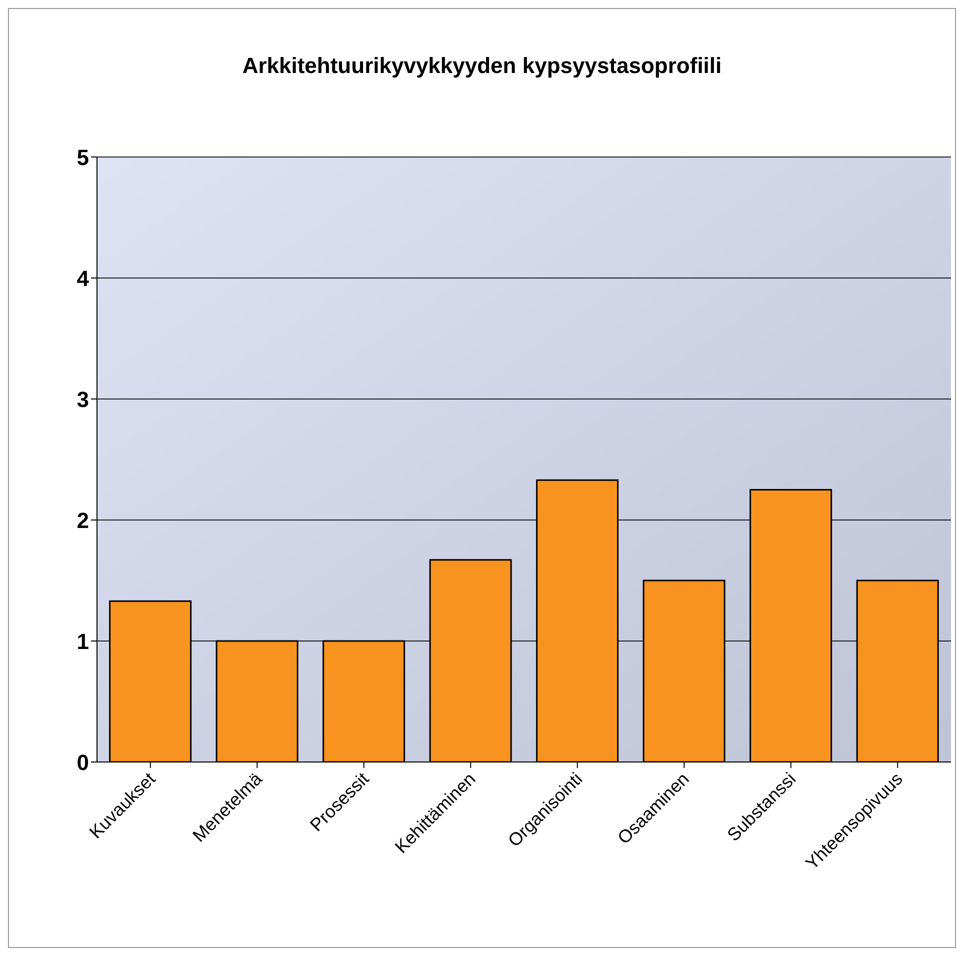 This screenshot has height=955, width=964. I want to click on y-tick-label: 2, so click(82, 520).